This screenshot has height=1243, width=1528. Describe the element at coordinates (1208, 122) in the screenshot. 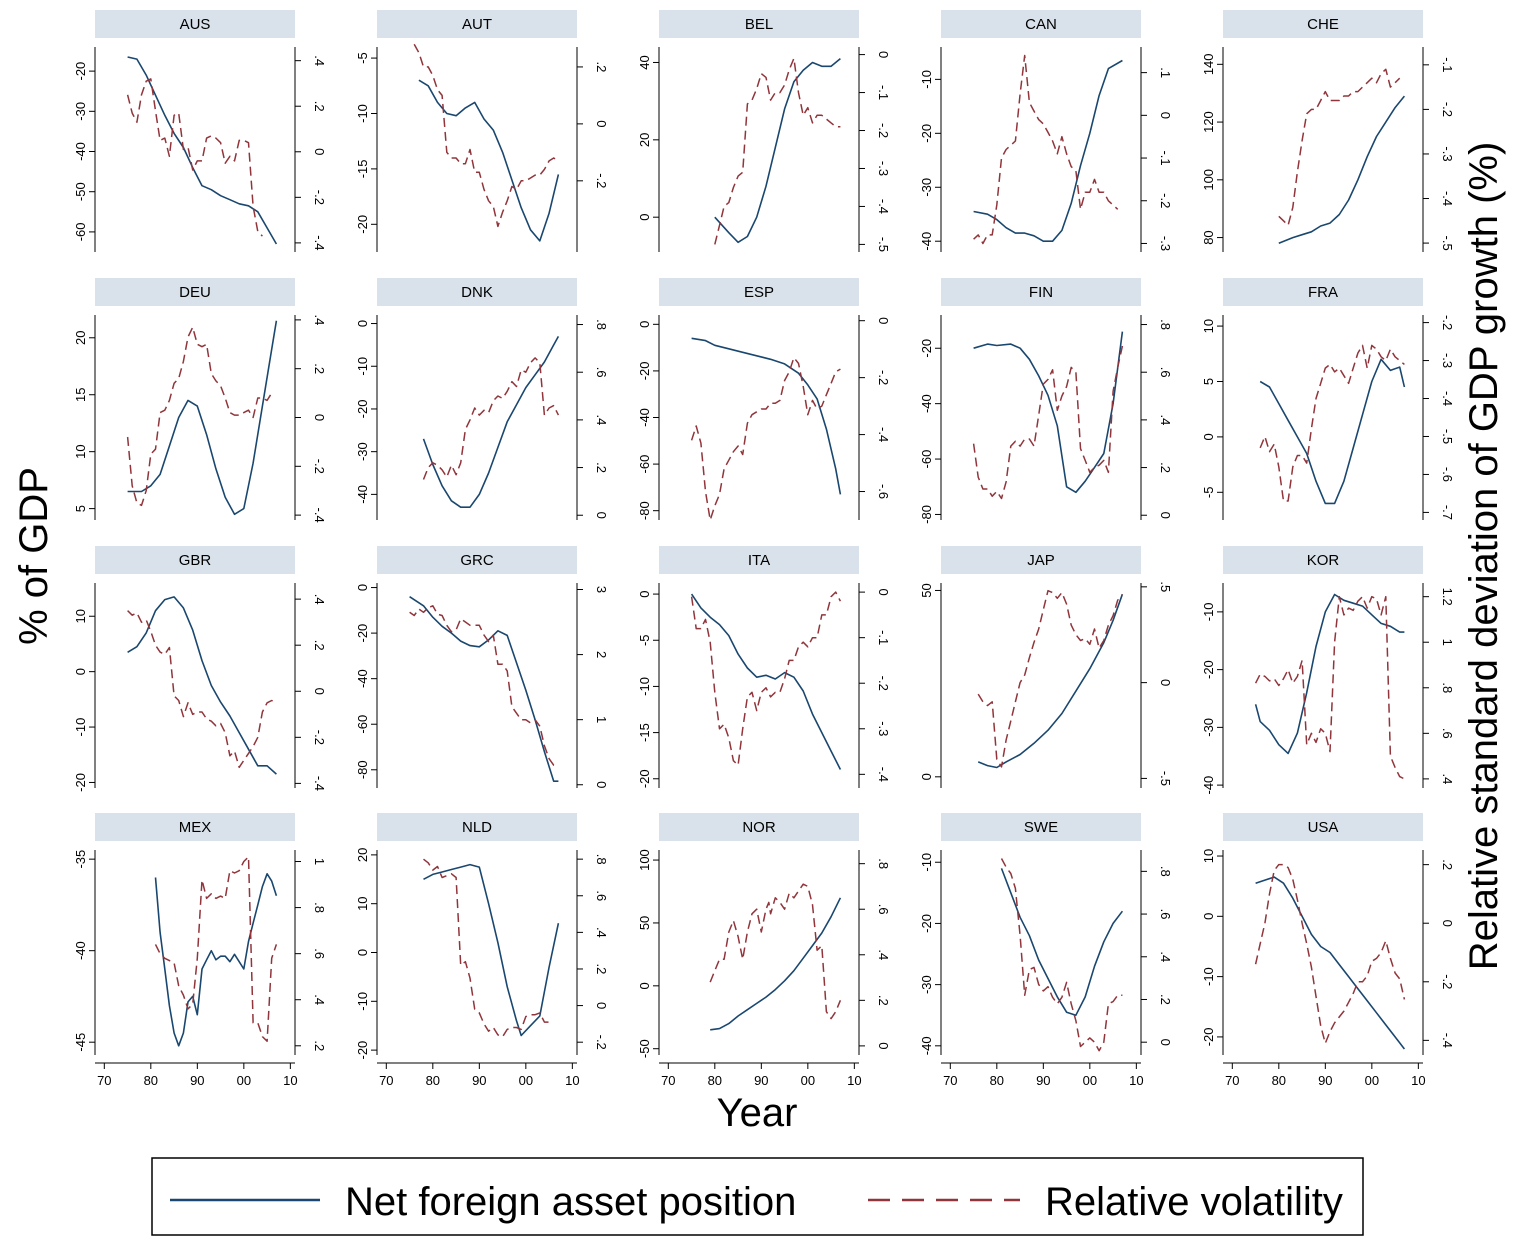

I see `left-tick-label: 120` at that location.